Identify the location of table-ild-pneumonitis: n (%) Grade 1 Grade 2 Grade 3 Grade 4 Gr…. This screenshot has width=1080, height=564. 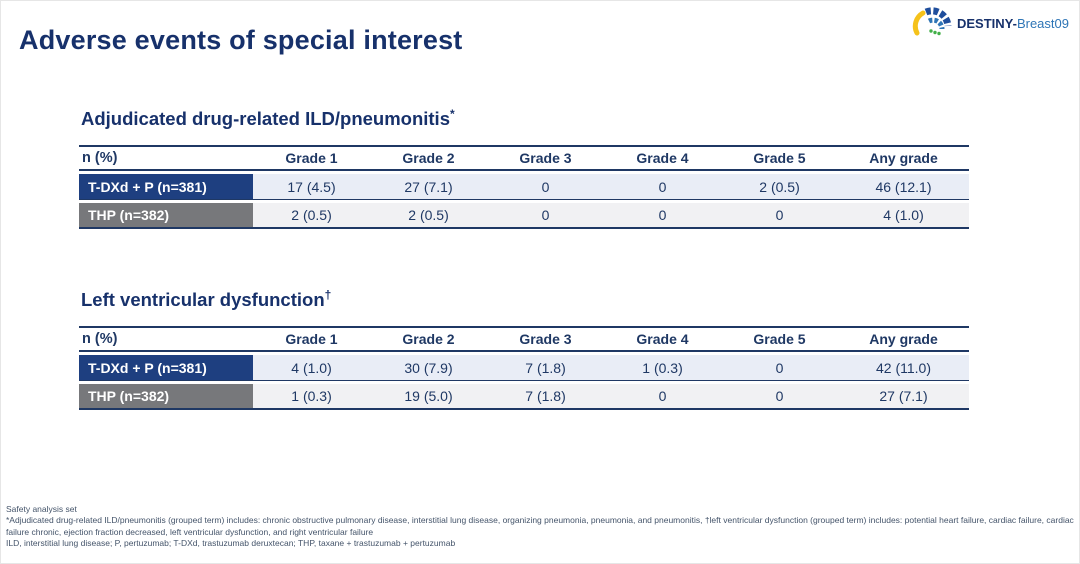
(524, 187).